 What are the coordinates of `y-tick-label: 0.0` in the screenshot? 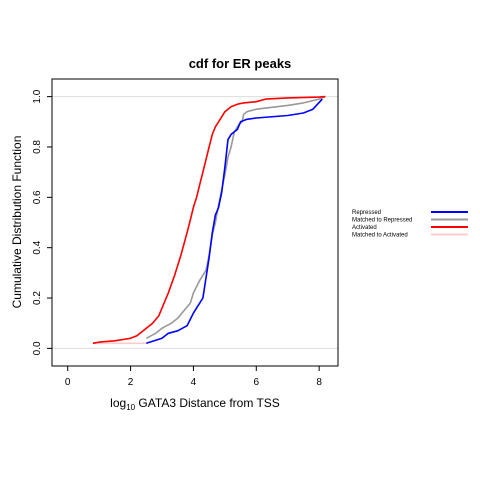 It's located at (37, 348).